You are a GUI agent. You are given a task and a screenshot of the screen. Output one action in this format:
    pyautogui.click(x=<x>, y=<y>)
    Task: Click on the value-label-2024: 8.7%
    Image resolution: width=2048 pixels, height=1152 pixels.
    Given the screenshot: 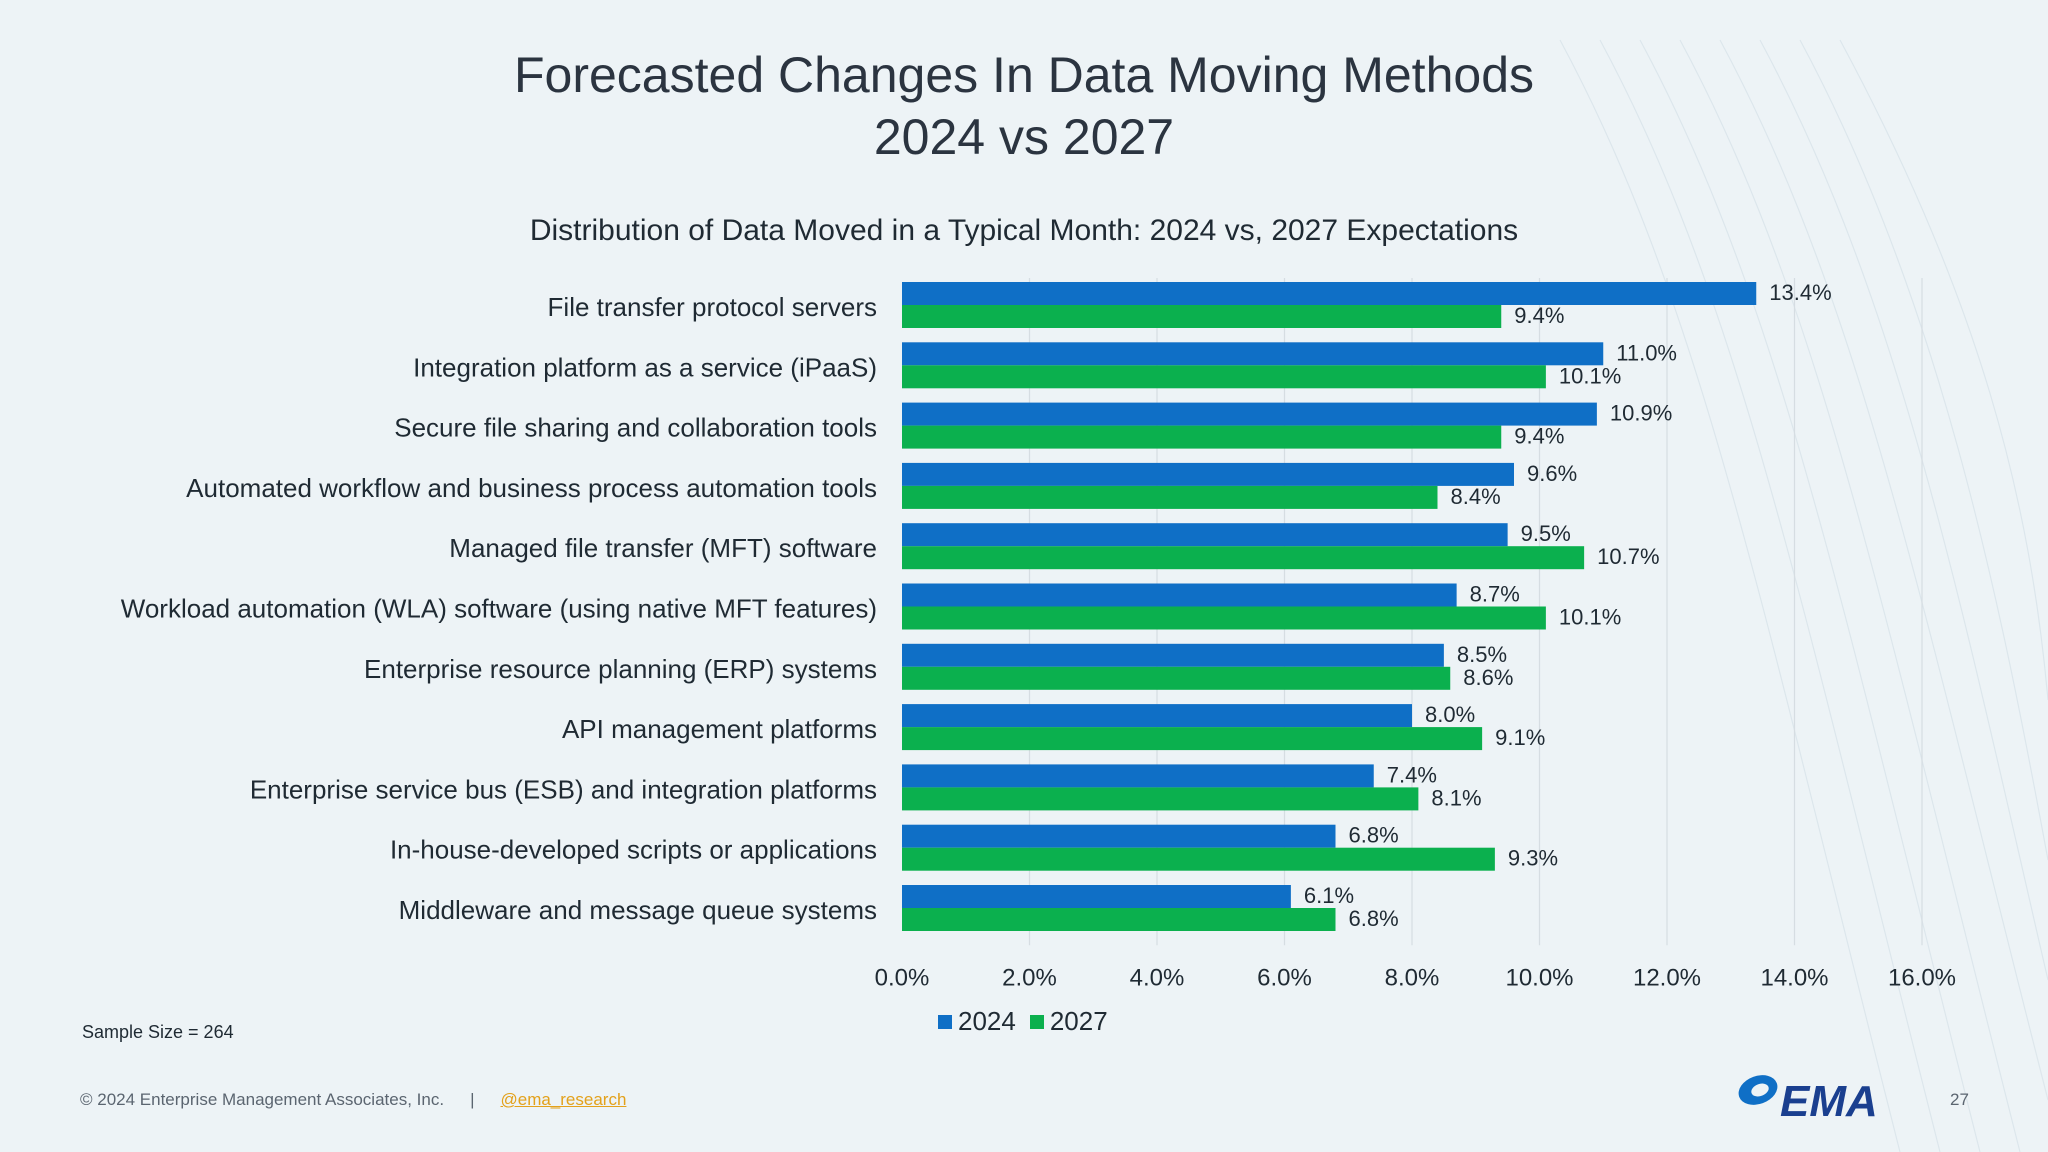 What is the action you would take?
    pyautogui.click(x=1495, y=594)
    